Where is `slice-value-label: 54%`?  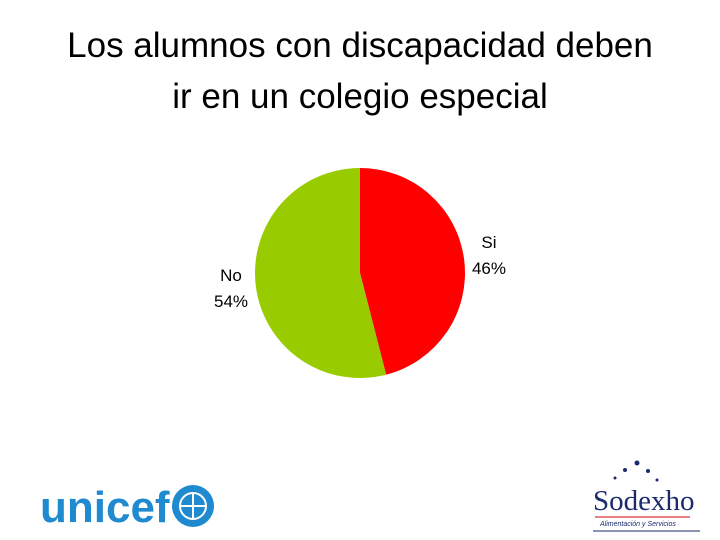
slice-value-label: 54% is located at coordinates (231, 301).